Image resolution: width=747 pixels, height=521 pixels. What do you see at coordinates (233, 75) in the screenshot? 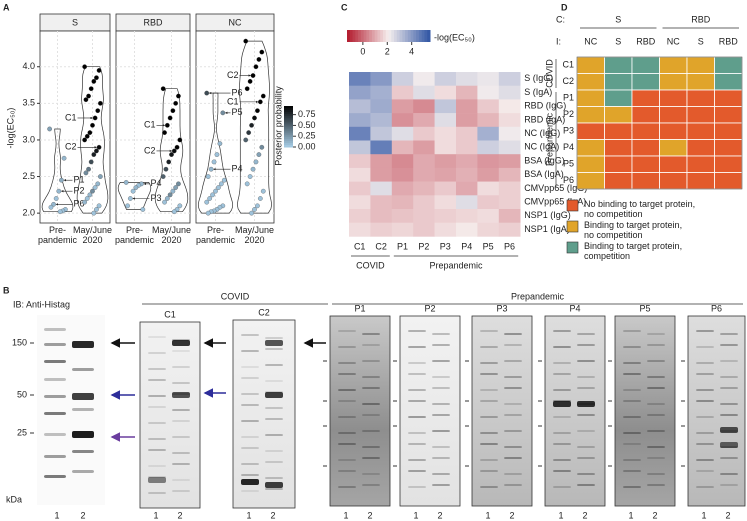
I see `annotation: C2` at bounding box center [233, 75].